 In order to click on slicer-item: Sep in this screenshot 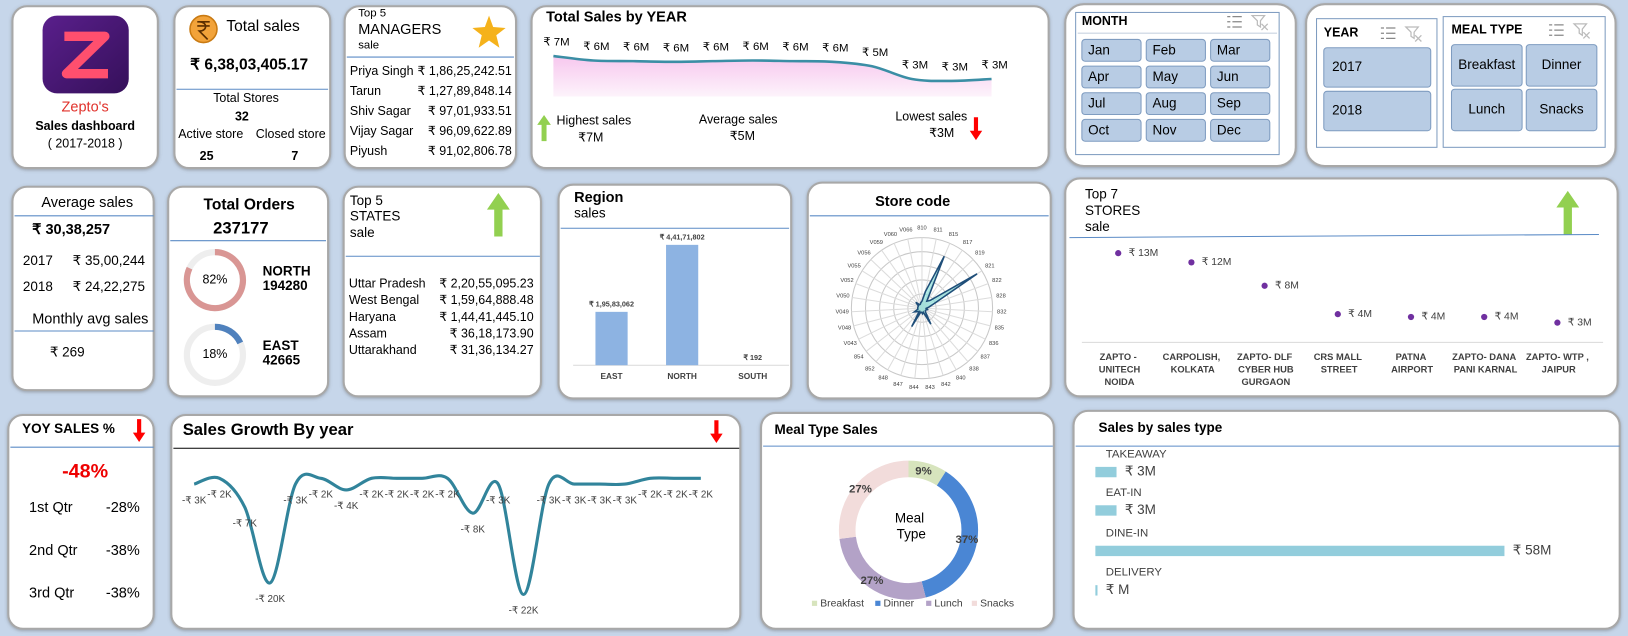, I will do `click(1229, 103)`.